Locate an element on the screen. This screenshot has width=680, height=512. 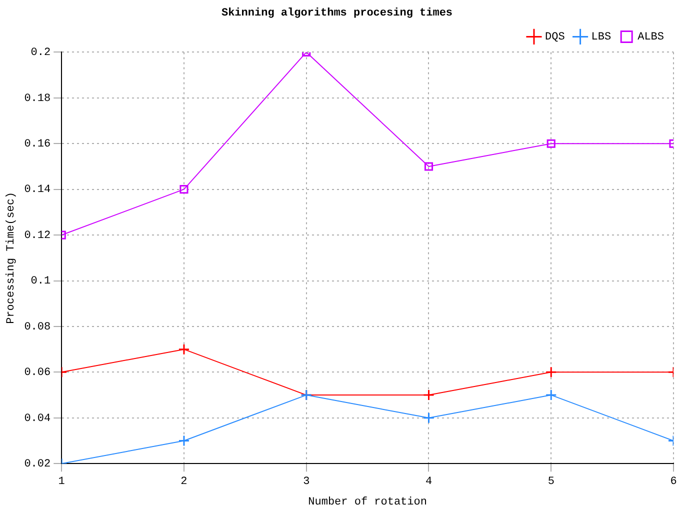
y-tick-label: 0.14 is located at coordinates (37, 190).